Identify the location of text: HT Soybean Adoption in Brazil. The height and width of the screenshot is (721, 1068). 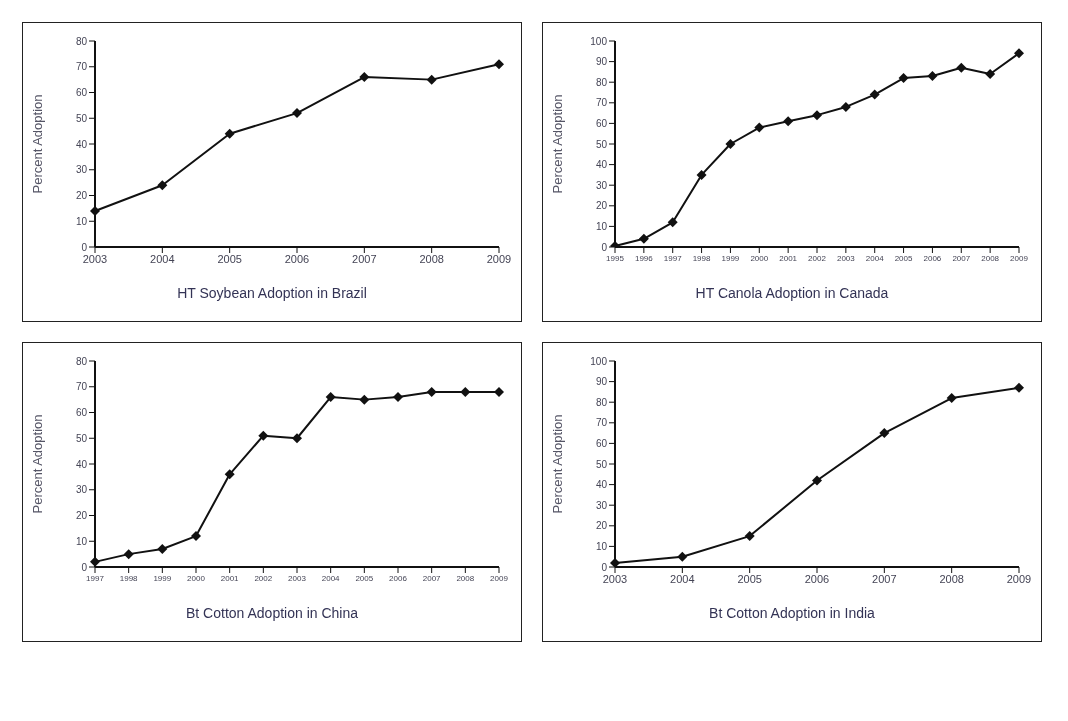
(272, 293).